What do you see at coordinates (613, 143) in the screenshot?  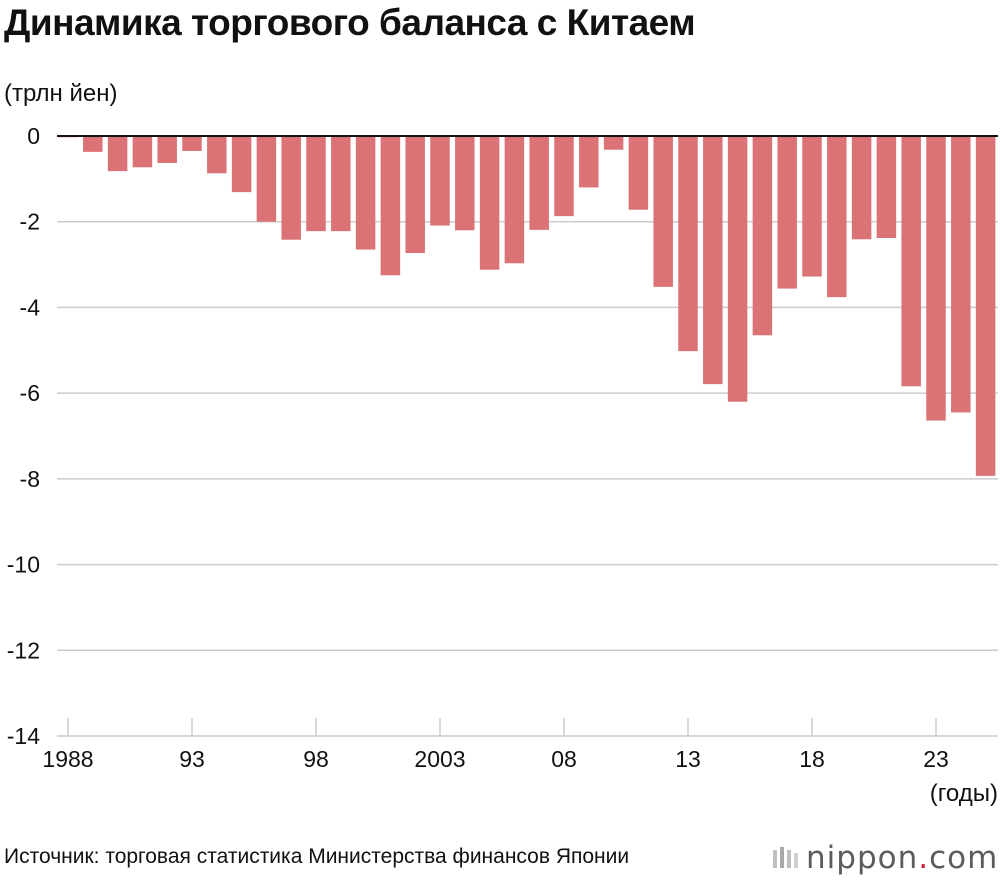 I see `bar-2010` at bounding box center [613, 143].